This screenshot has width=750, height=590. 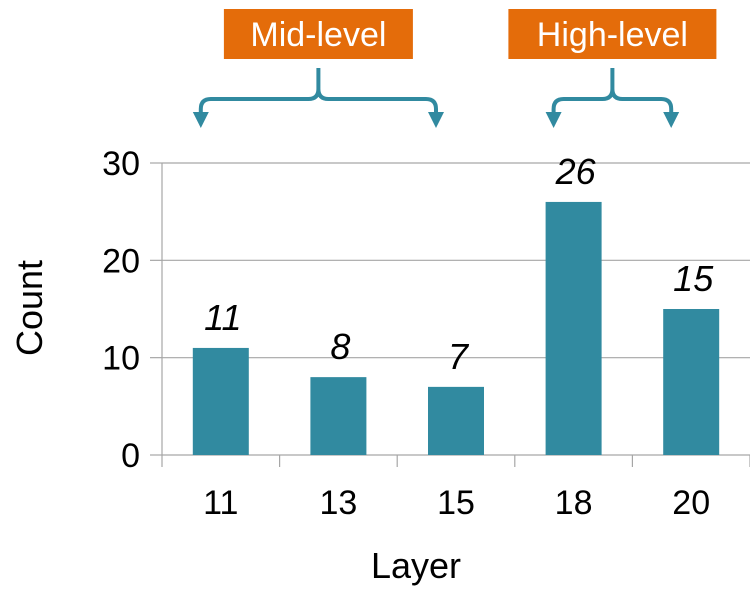 I want to click on annotation-label: High-level, so click(x=612, y=35).